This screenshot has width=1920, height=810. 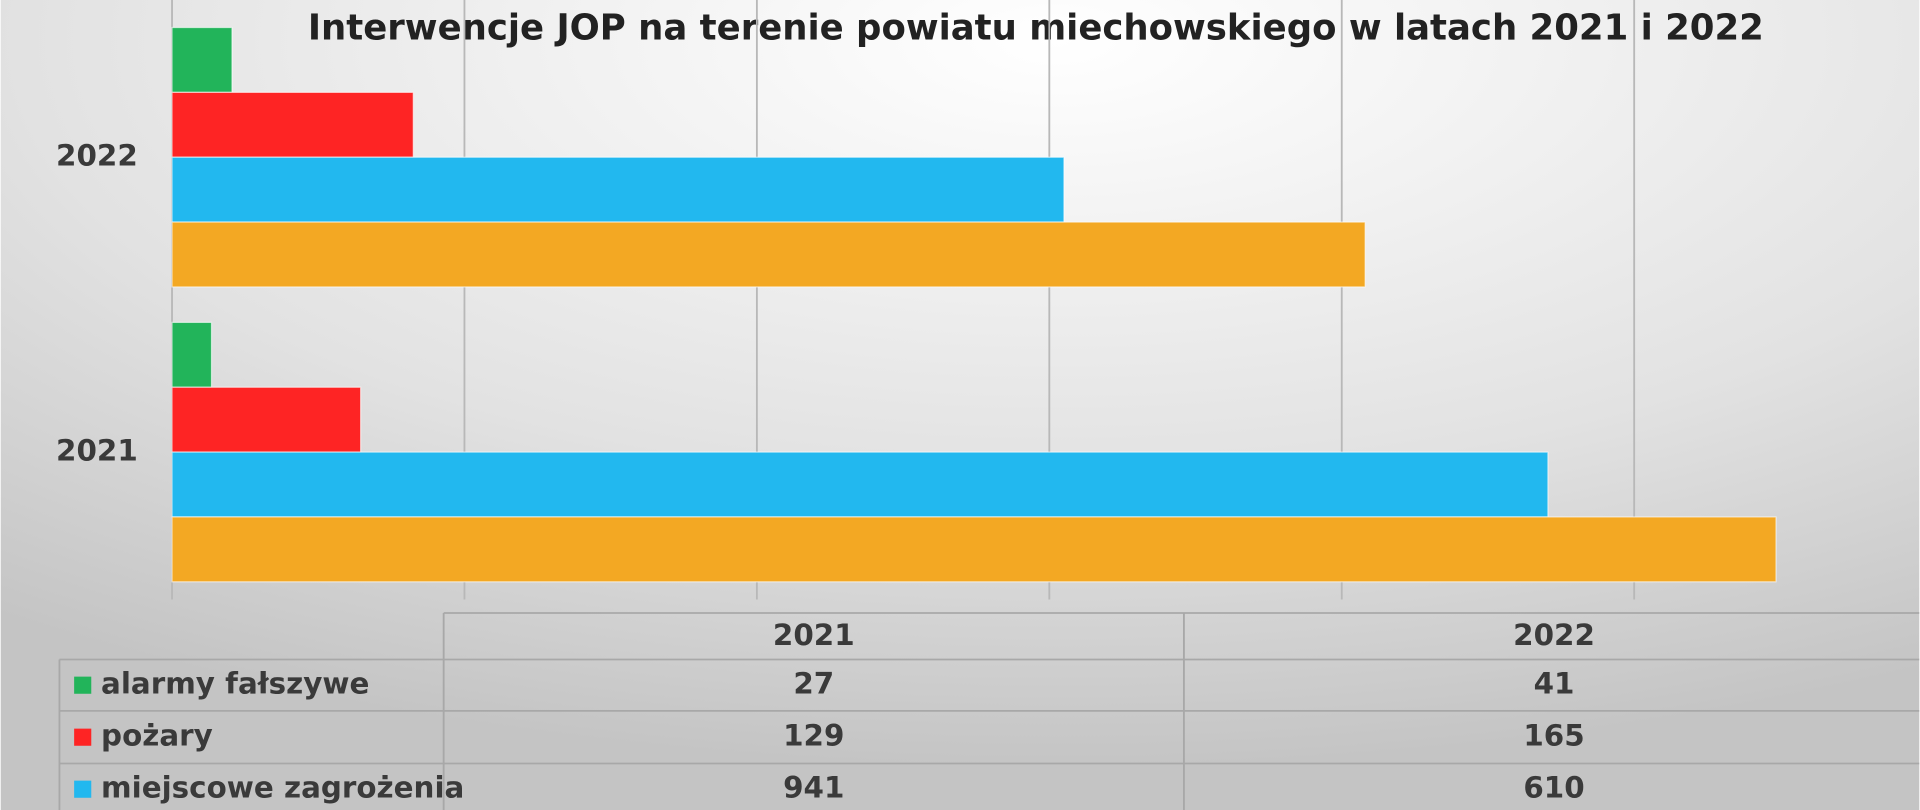 What do you see at coordinates (282, 788) in the screenshot?
I see `legend-label: miejscowe zagrożenia` at bounding box center [282, 788].